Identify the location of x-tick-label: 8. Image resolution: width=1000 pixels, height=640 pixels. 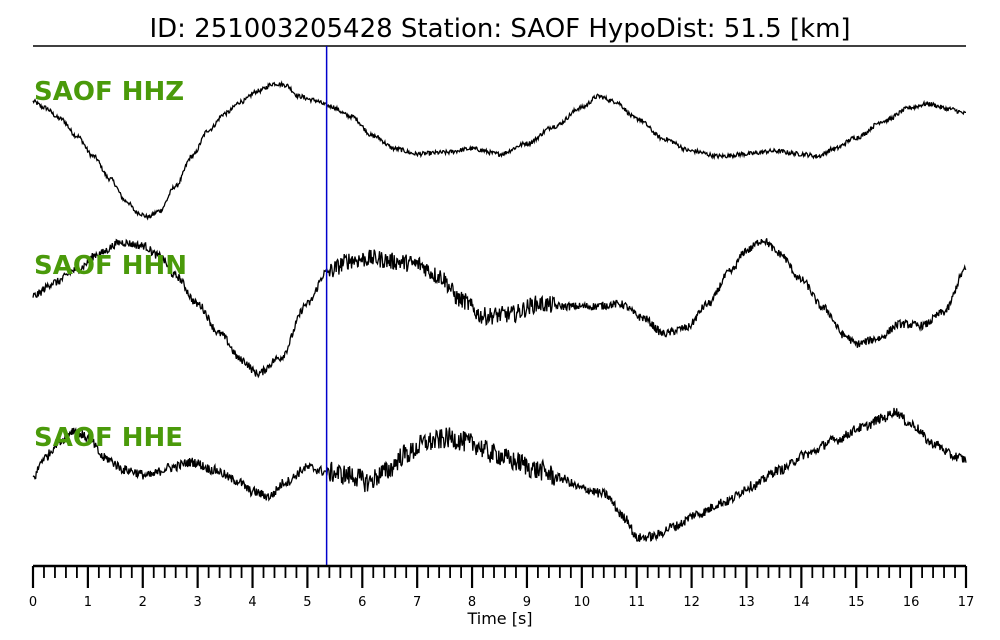
(472, 602).